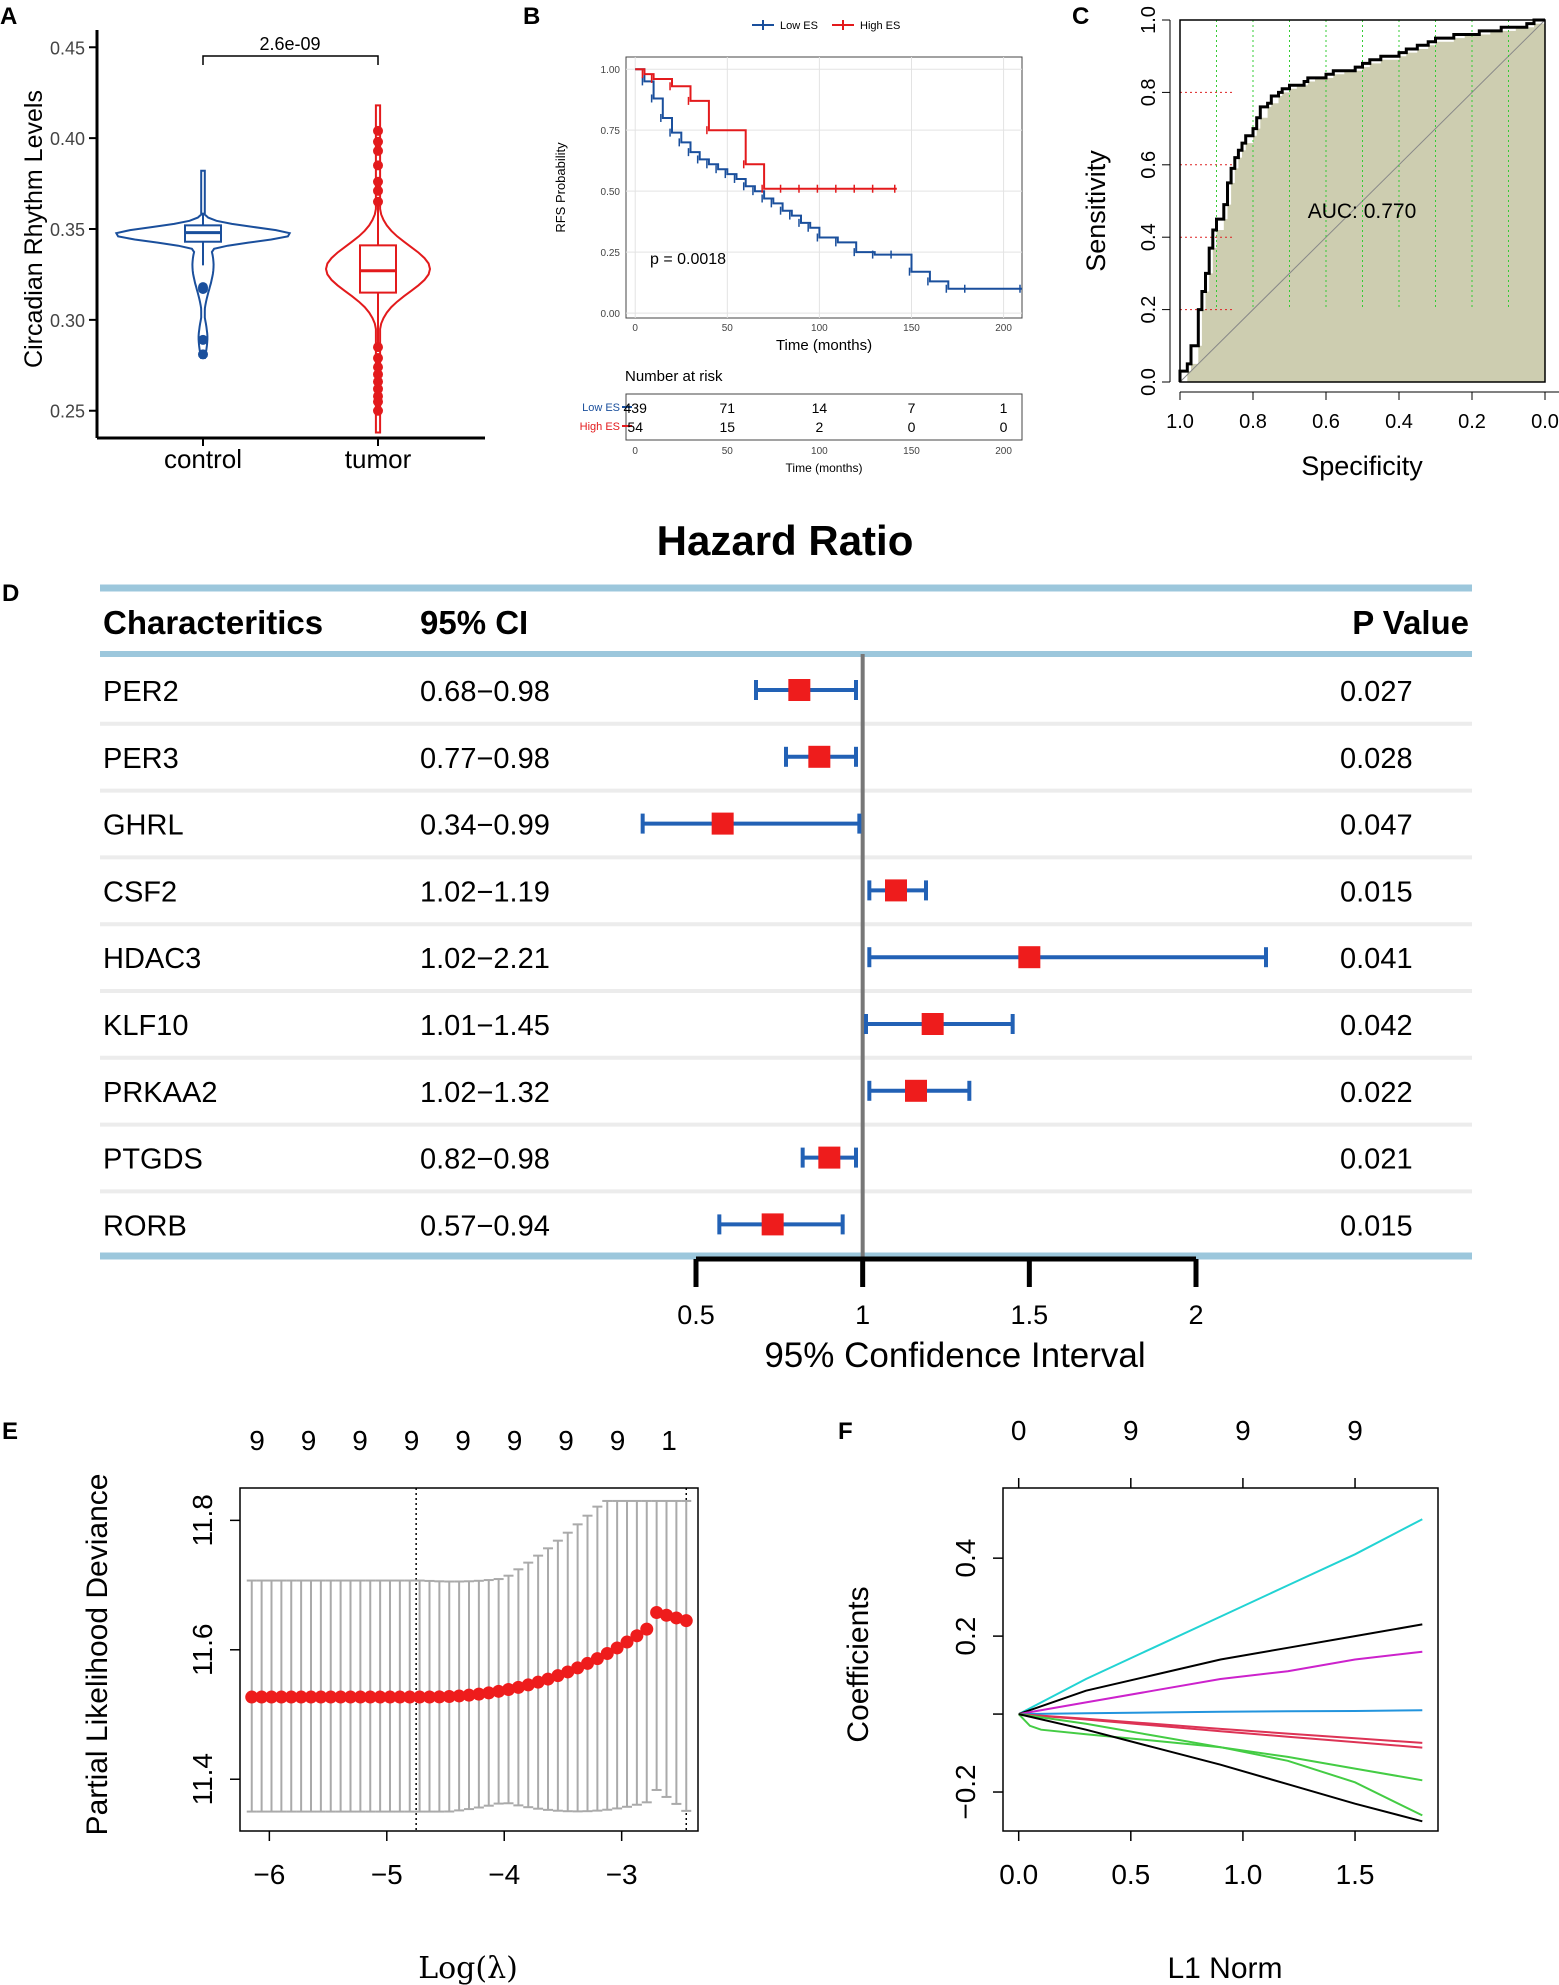 The height and width of the screenshot is (1985, 1559). What do you see at coordinates (1003, 451) in the screenshot?
I see `risk-x-tick-label: 200` at bounding box center [1003, 451].